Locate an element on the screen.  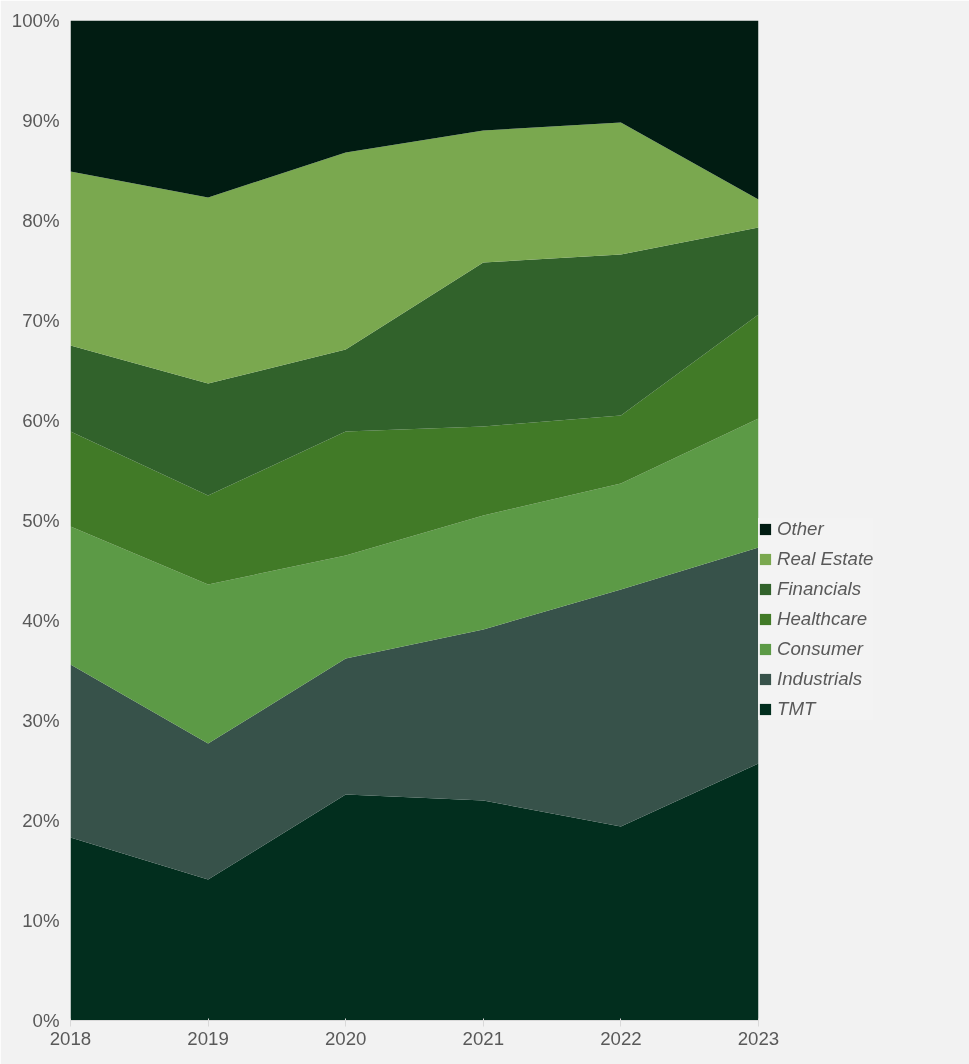
y-tick-label: 40% is located at coordinates (41, 620).